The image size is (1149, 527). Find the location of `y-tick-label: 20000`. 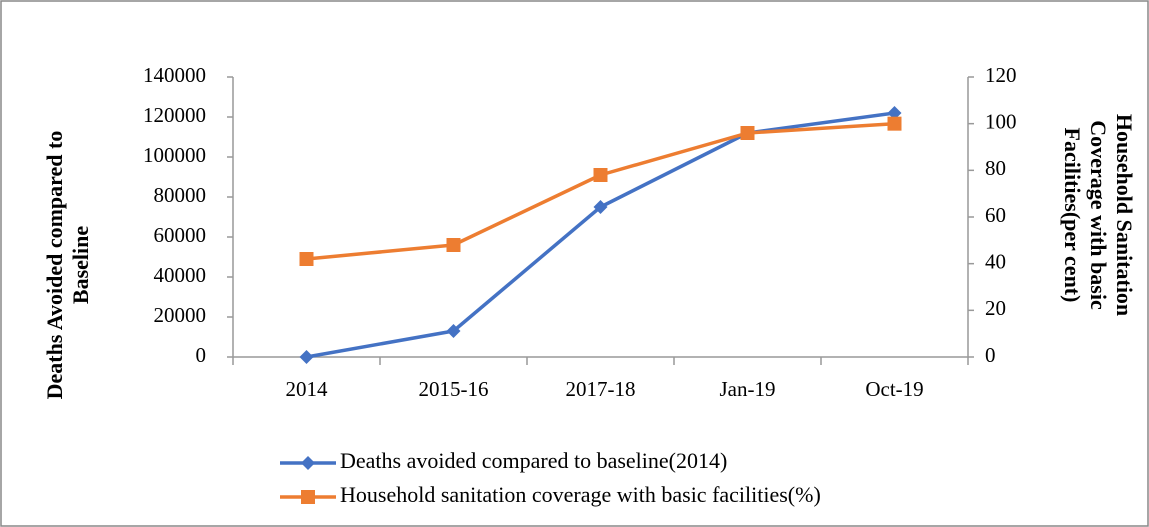

y-tick-label: 20000 is located at coordinates (180, 315).